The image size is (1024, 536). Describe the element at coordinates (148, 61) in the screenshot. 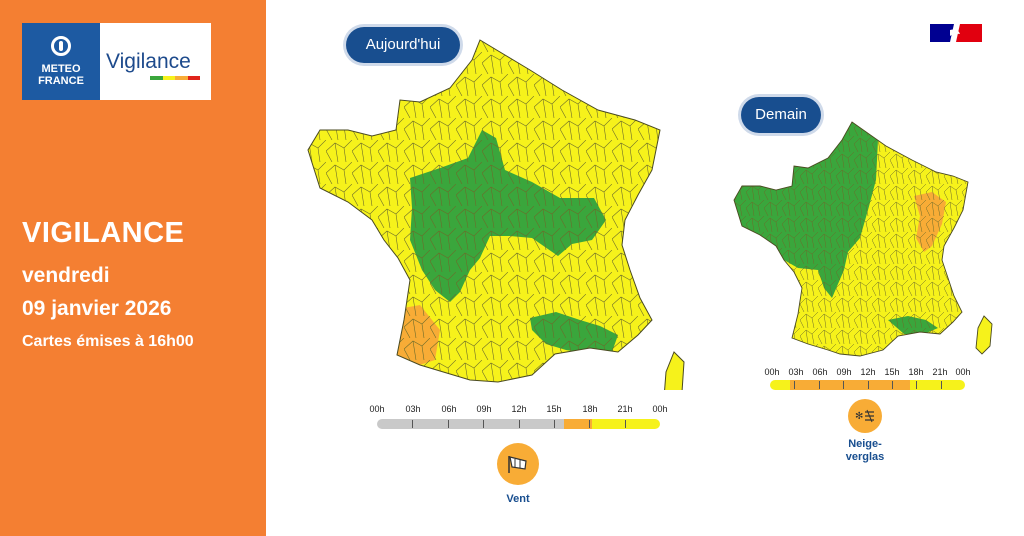

I see `vigilance-logo-text: Vigilance` at that location.